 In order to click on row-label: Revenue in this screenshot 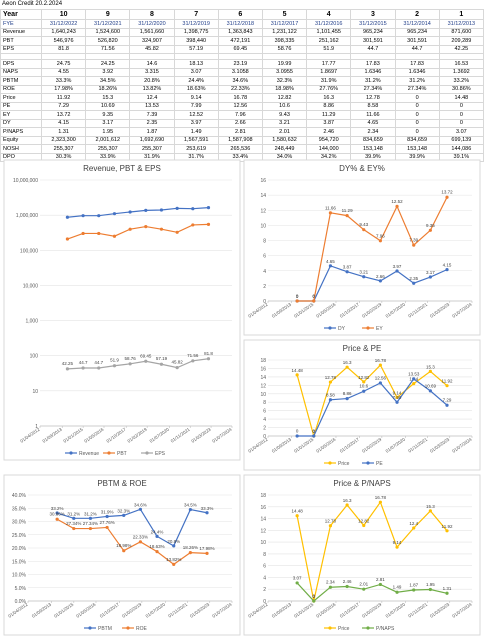, I will do `click(21, 32)`.